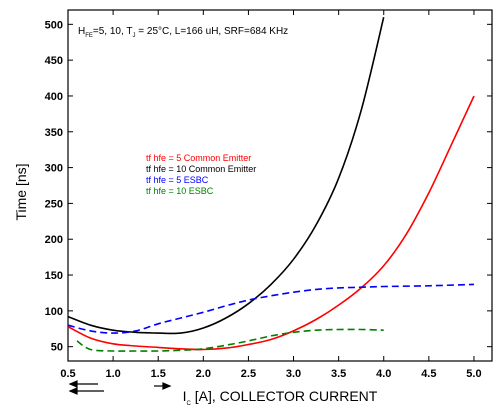 The height and width of the screenshot is (409, 495). I want to click on x-tick-label: 5.0, so click(473, 374).